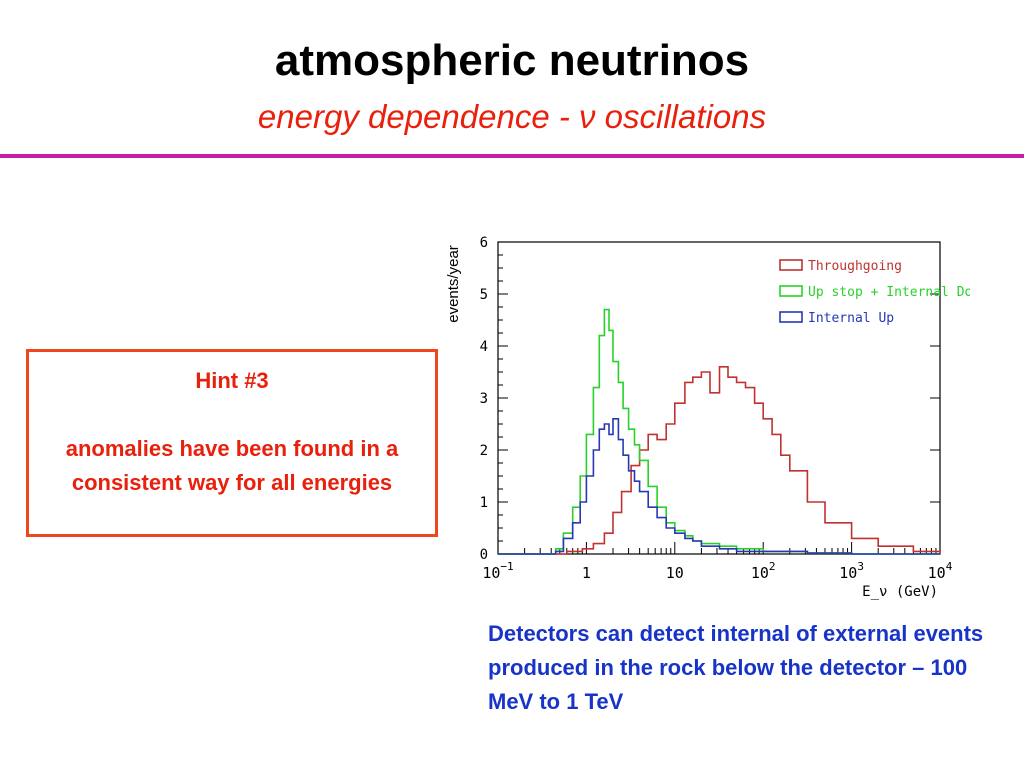 This screenshot has width=1024, height=768. Describe the element at coordinates (497, 571) in the screenshot. I see `x-tick-label: 10⁻¹` at that location.